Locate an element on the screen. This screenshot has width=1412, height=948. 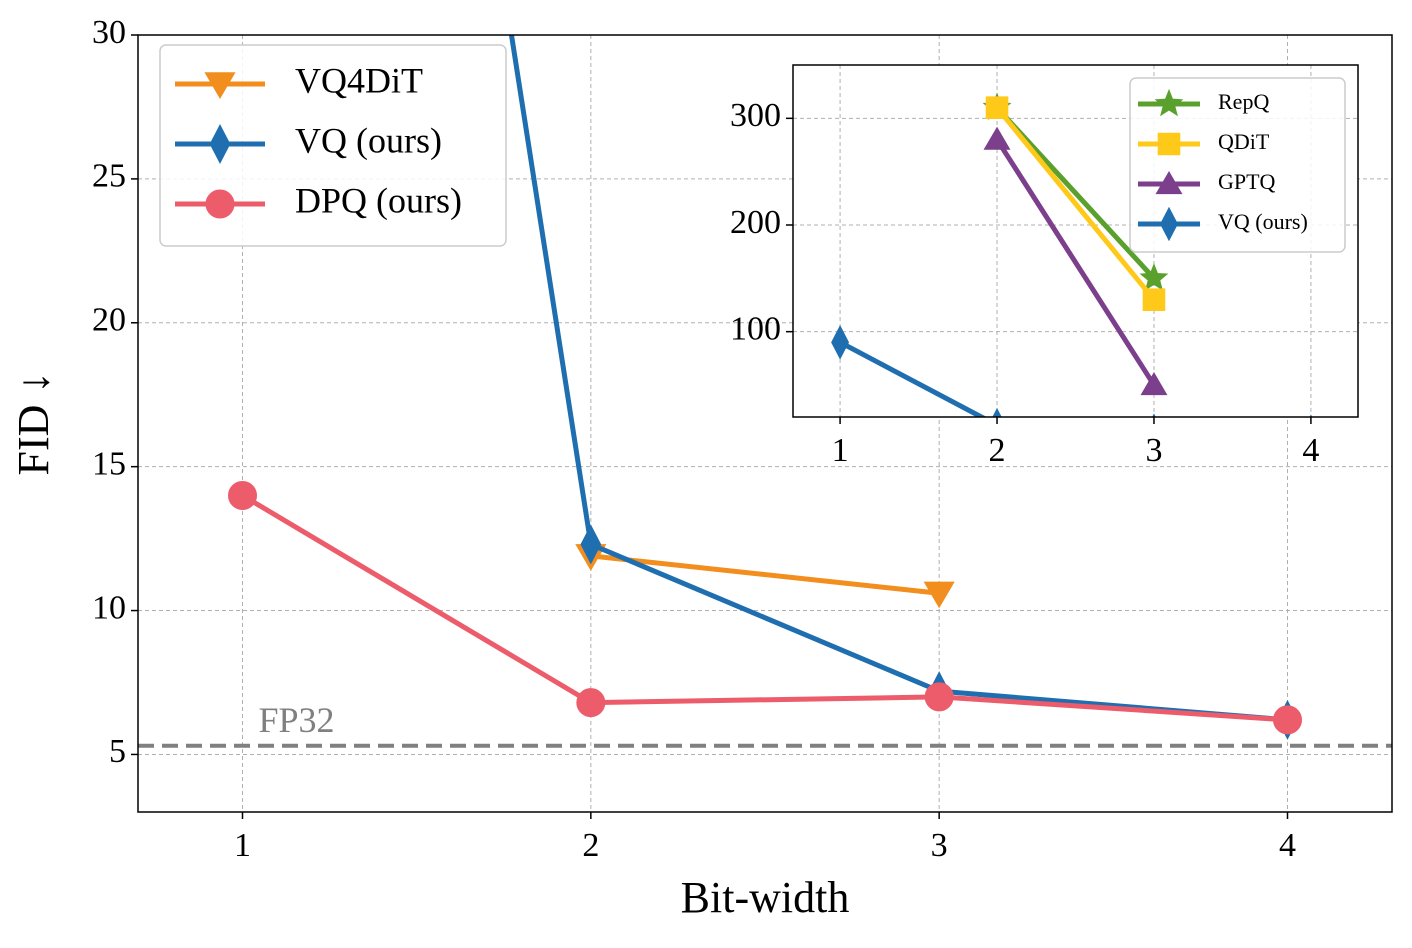
annotation: FP32 is located at coordinates (297, 720).